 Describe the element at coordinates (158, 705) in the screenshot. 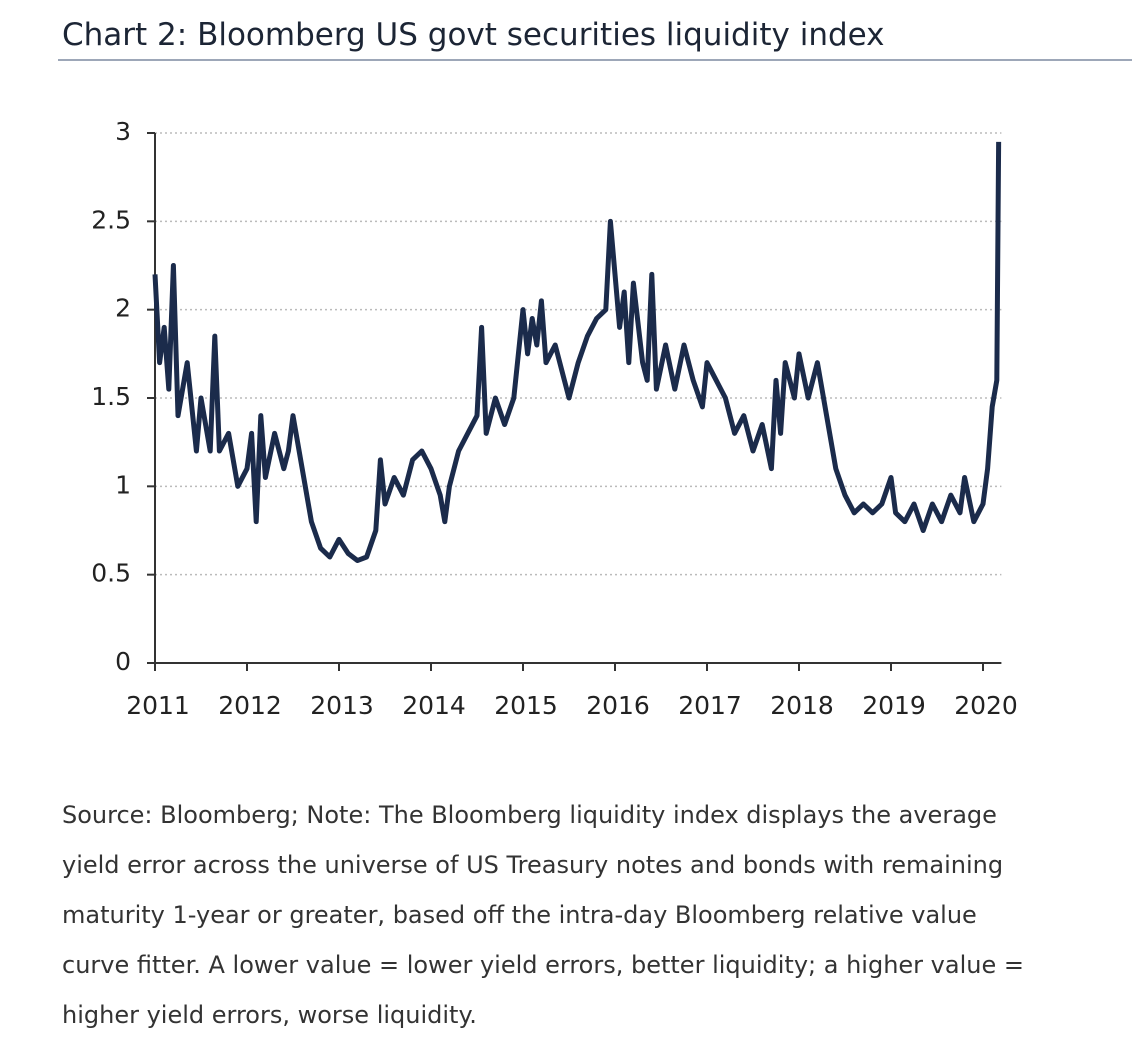

I see `x-tick-label: 2011` at that location.